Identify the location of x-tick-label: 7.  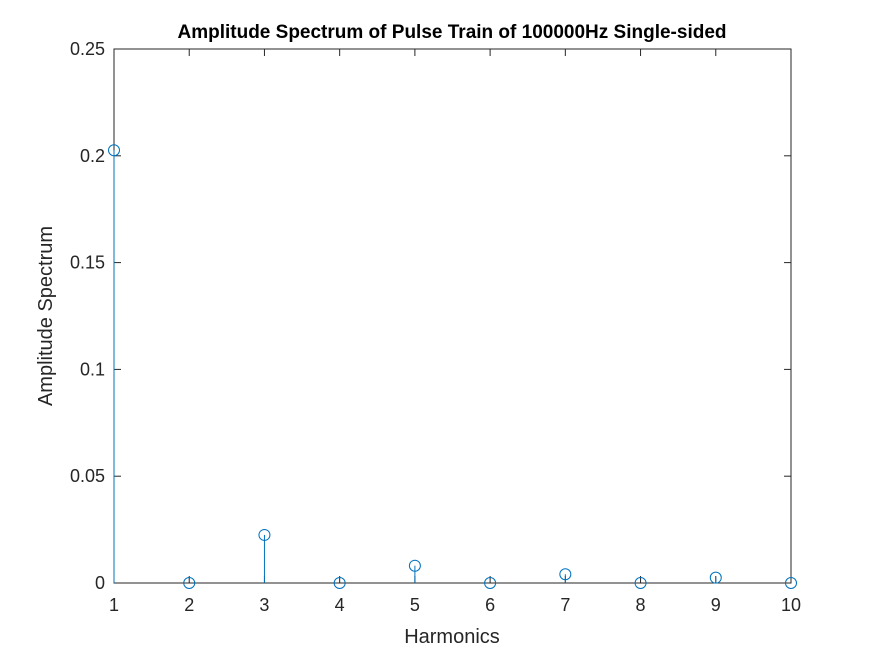
(565, 605).